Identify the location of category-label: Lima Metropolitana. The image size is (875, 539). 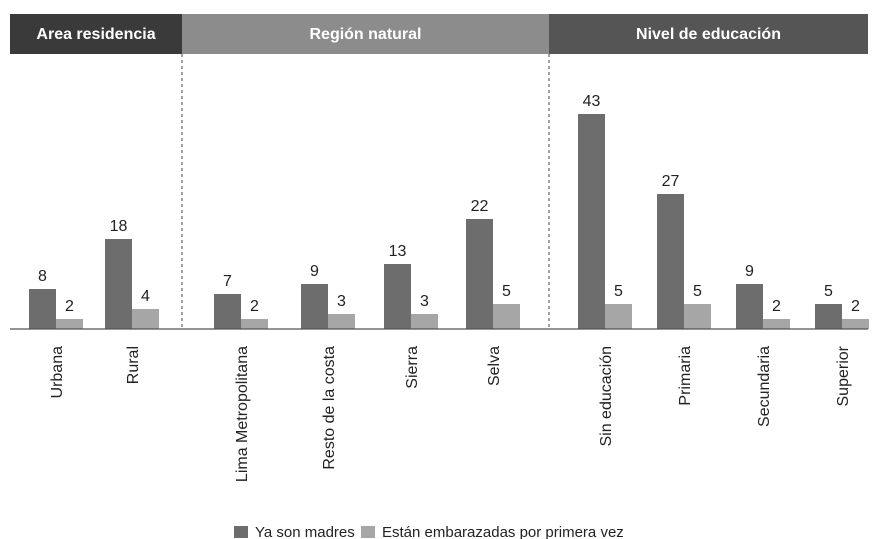
(242, 414).